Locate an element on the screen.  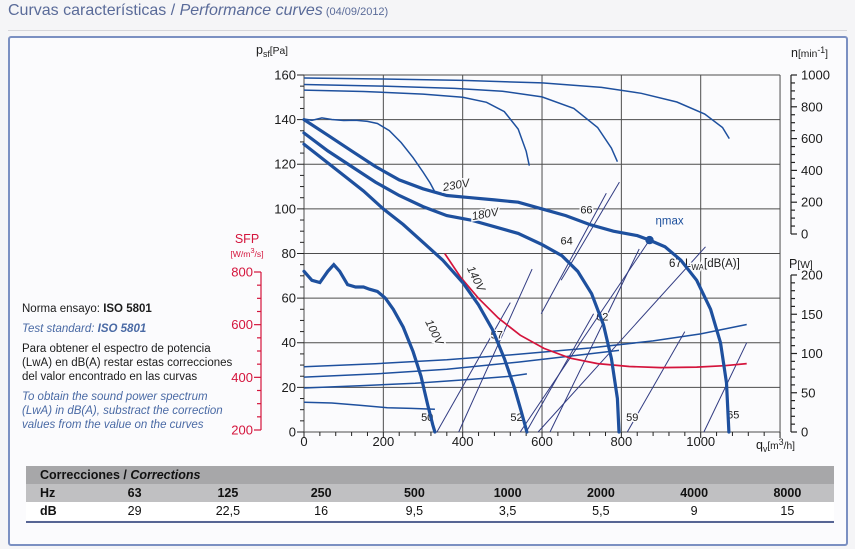
pressure-tick: 60 is located at coordinates (289, 298).